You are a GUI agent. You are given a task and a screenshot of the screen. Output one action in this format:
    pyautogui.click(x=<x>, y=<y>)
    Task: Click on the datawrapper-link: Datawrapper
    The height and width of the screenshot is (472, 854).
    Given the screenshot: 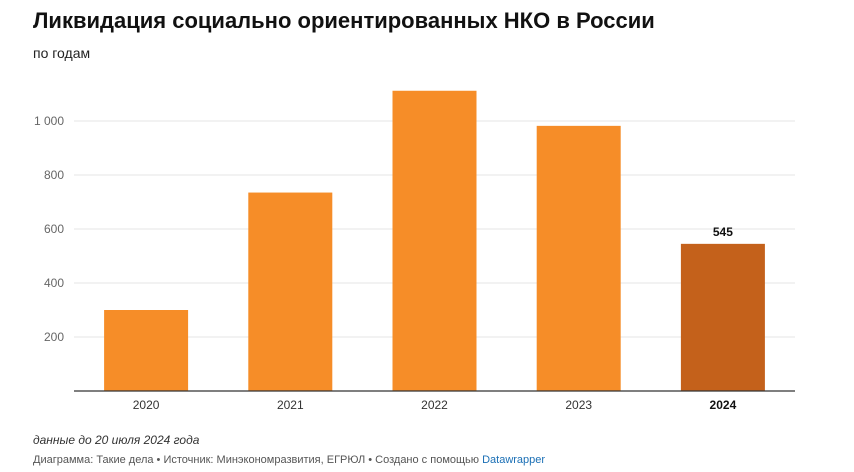 What is the action you would take?
    pyautogui.click(x=514, y=460)
    